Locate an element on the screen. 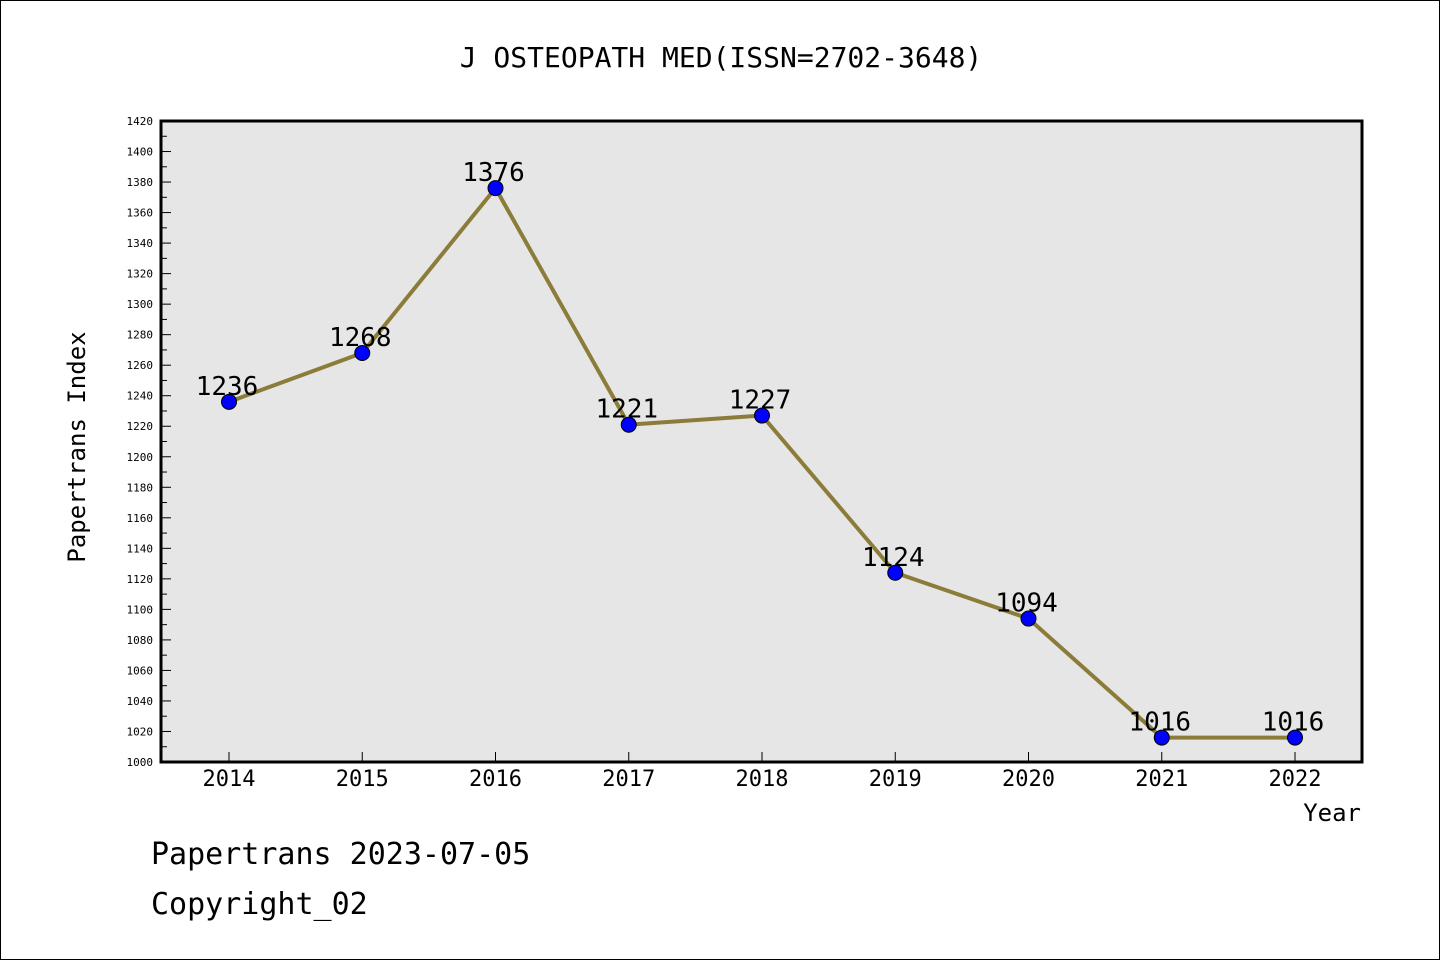 This screenshot has height=960, width=1440. x-tick-label: 2018 is located at coordinates (762, 779).